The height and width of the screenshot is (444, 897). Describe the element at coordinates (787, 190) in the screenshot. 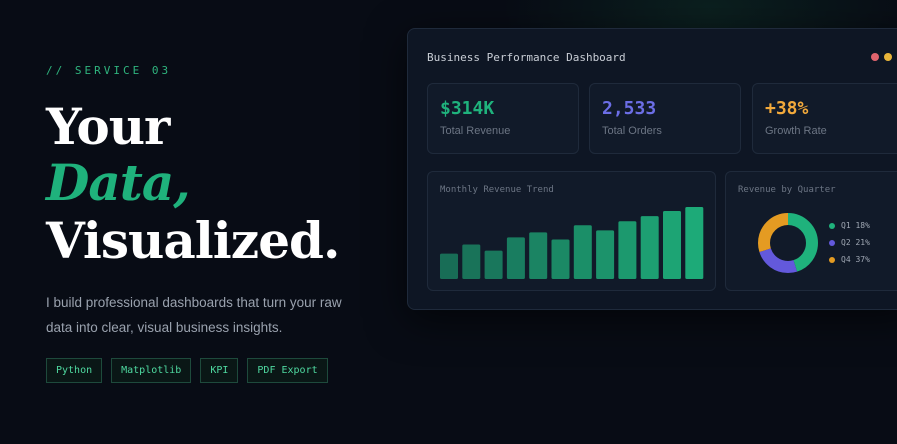

I see `chart-title: Revenue by Quarter` at that location.